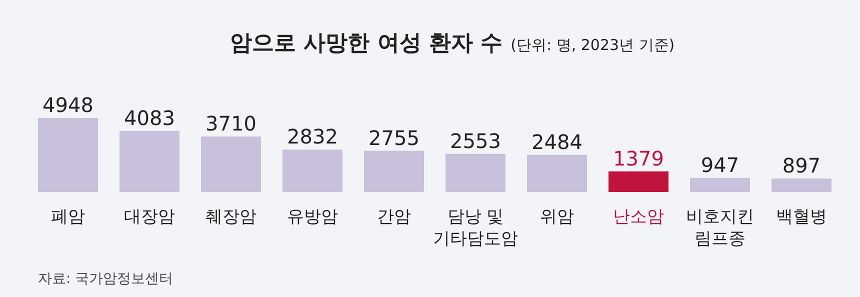 This screenshot has width=860, height=297. I want to click on x-tick-label: 유방암, so click(312, 217).